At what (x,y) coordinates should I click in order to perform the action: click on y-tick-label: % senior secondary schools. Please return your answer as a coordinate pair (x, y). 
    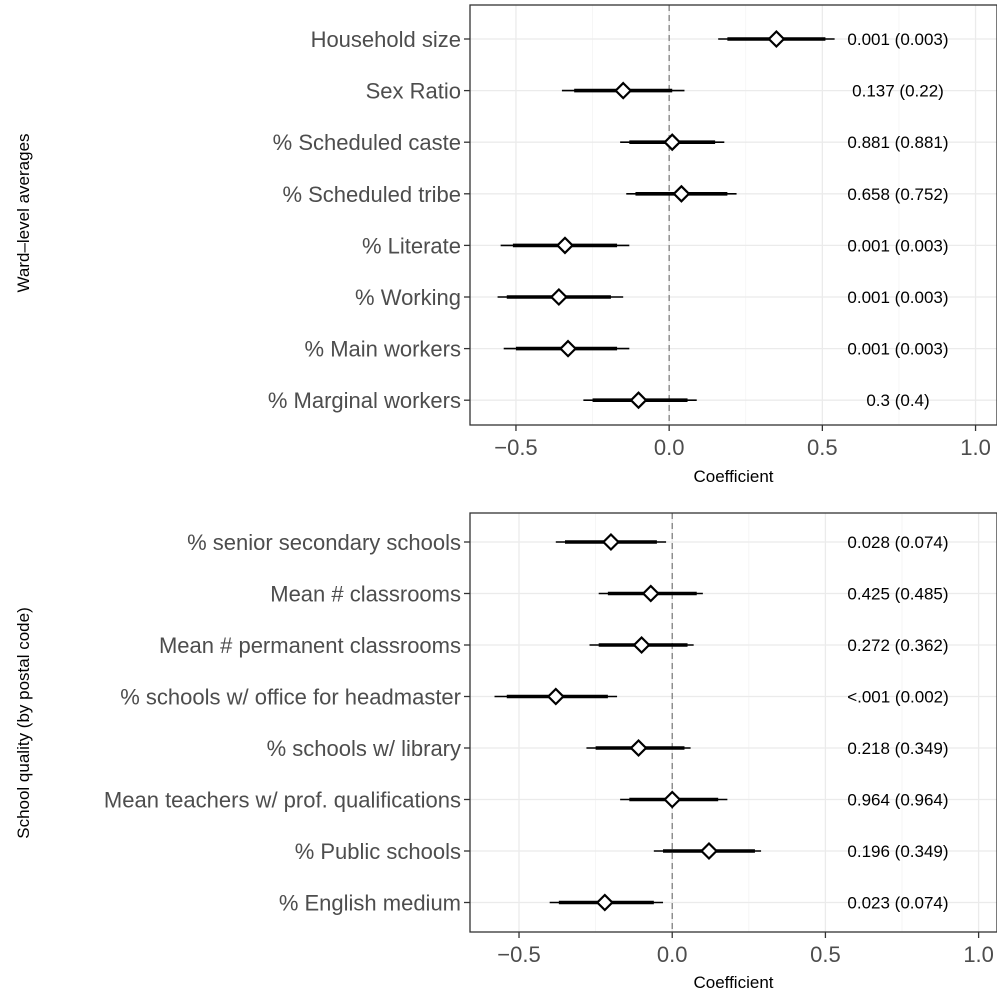
    Looking at the image, I should click on (324, 542).